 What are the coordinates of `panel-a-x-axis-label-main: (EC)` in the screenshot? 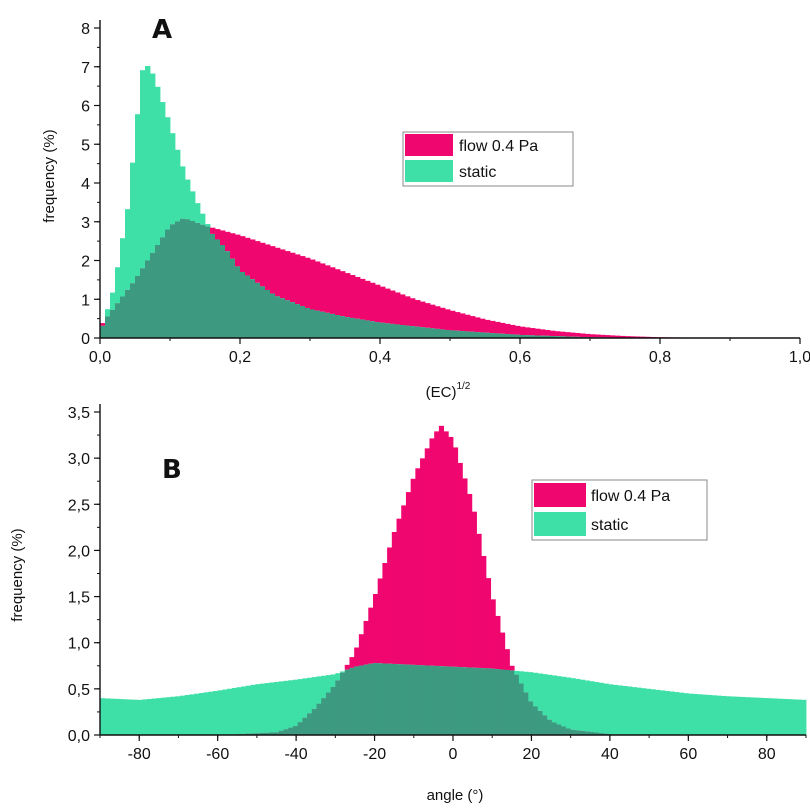 It's located at (441, 392).